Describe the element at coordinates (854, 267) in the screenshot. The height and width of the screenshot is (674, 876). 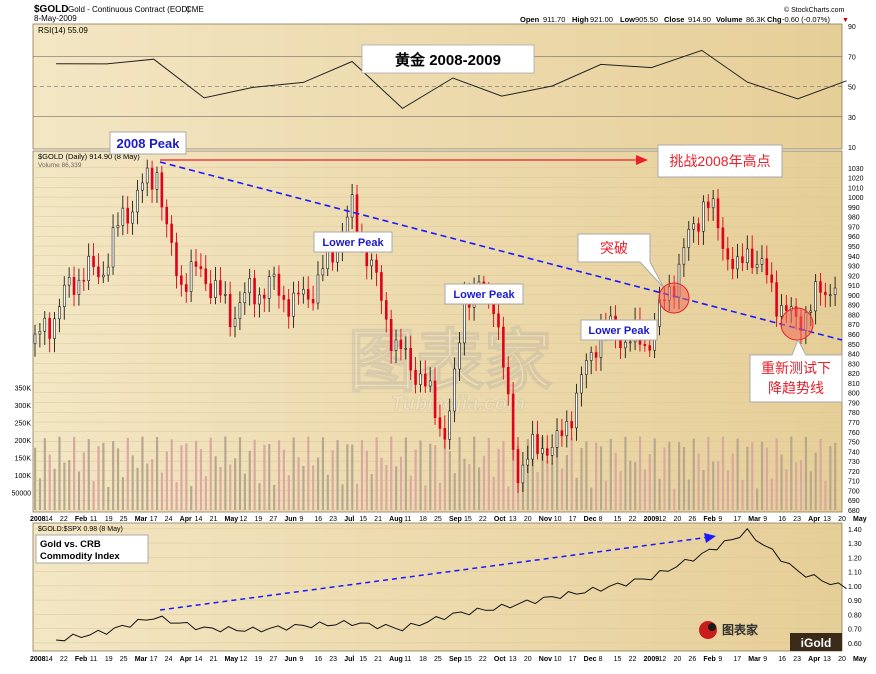
I see `price-tick-label: 930` at that location.